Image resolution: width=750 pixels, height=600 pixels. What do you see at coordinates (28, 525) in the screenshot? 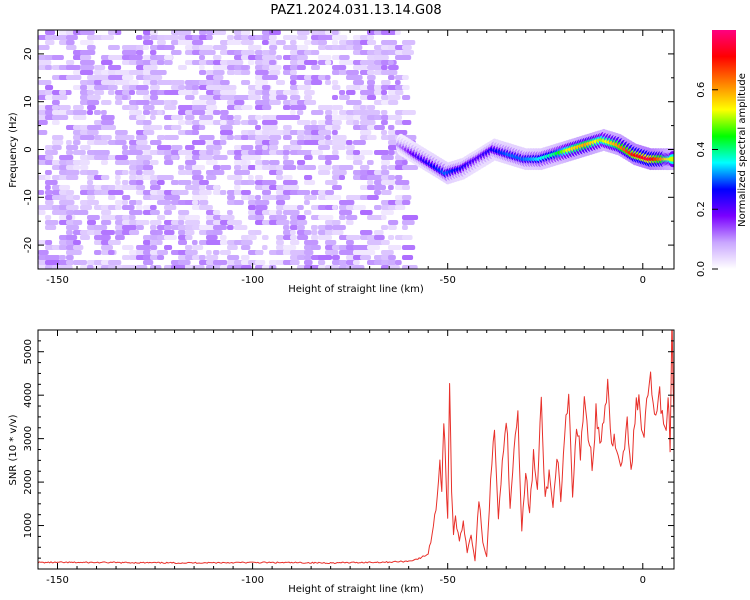
I see `y-tick-label: 1000` at bounding box center [28, 525].